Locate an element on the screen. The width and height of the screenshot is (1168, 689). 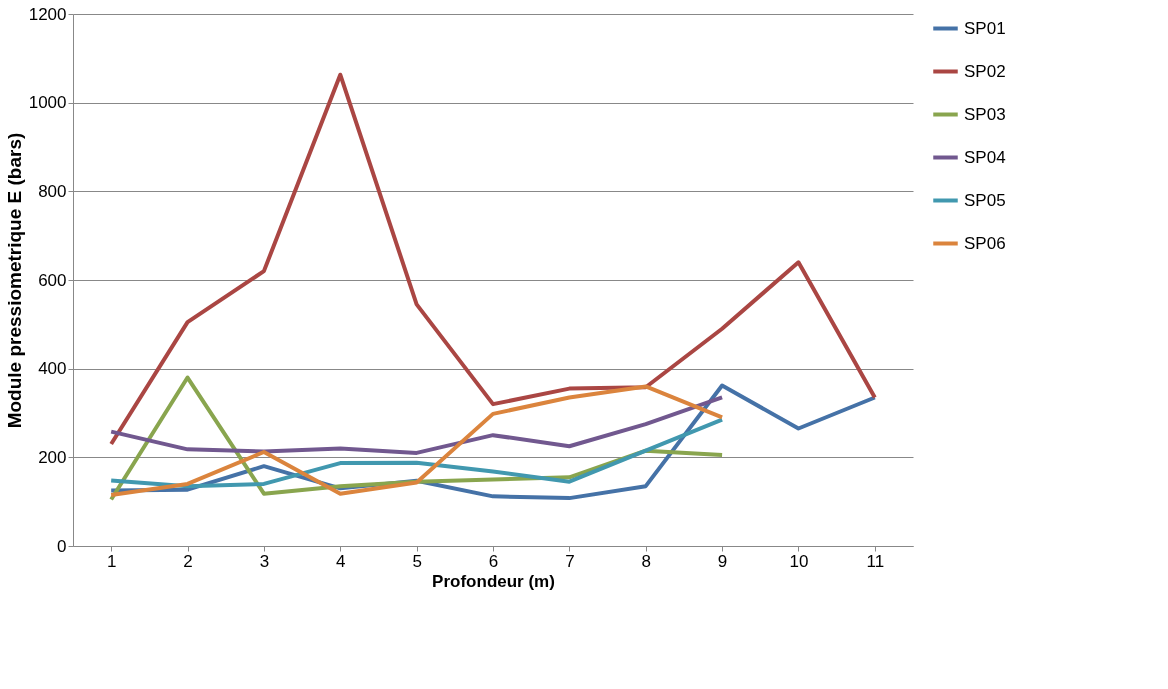
x-tick-label: 5 is located at coordinates (417, 561).